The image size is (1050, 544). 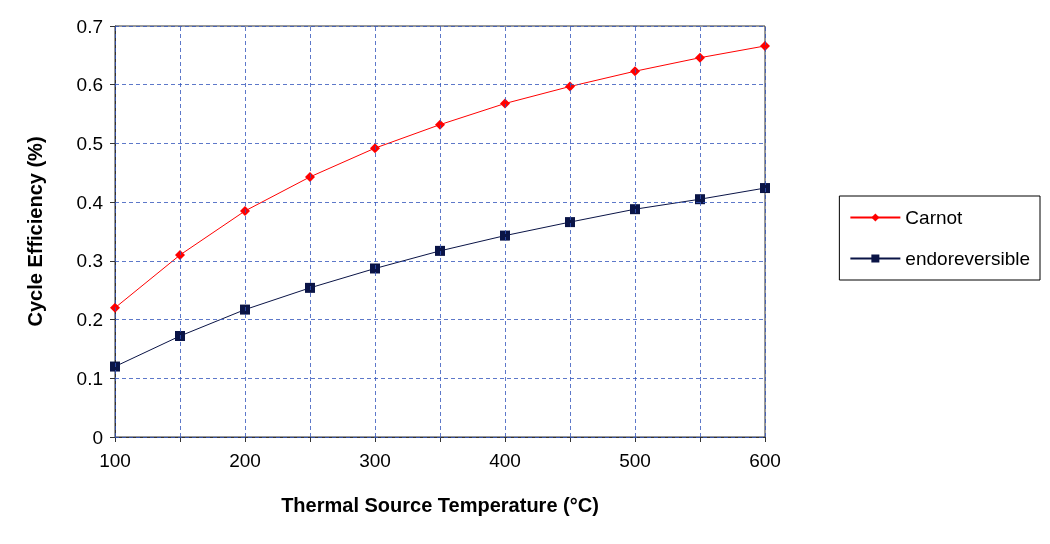 What do you see at coordinates (89, 261) in the screenshot?
I see `y-tick-label: 0.3` at bounding box center [89, 261].